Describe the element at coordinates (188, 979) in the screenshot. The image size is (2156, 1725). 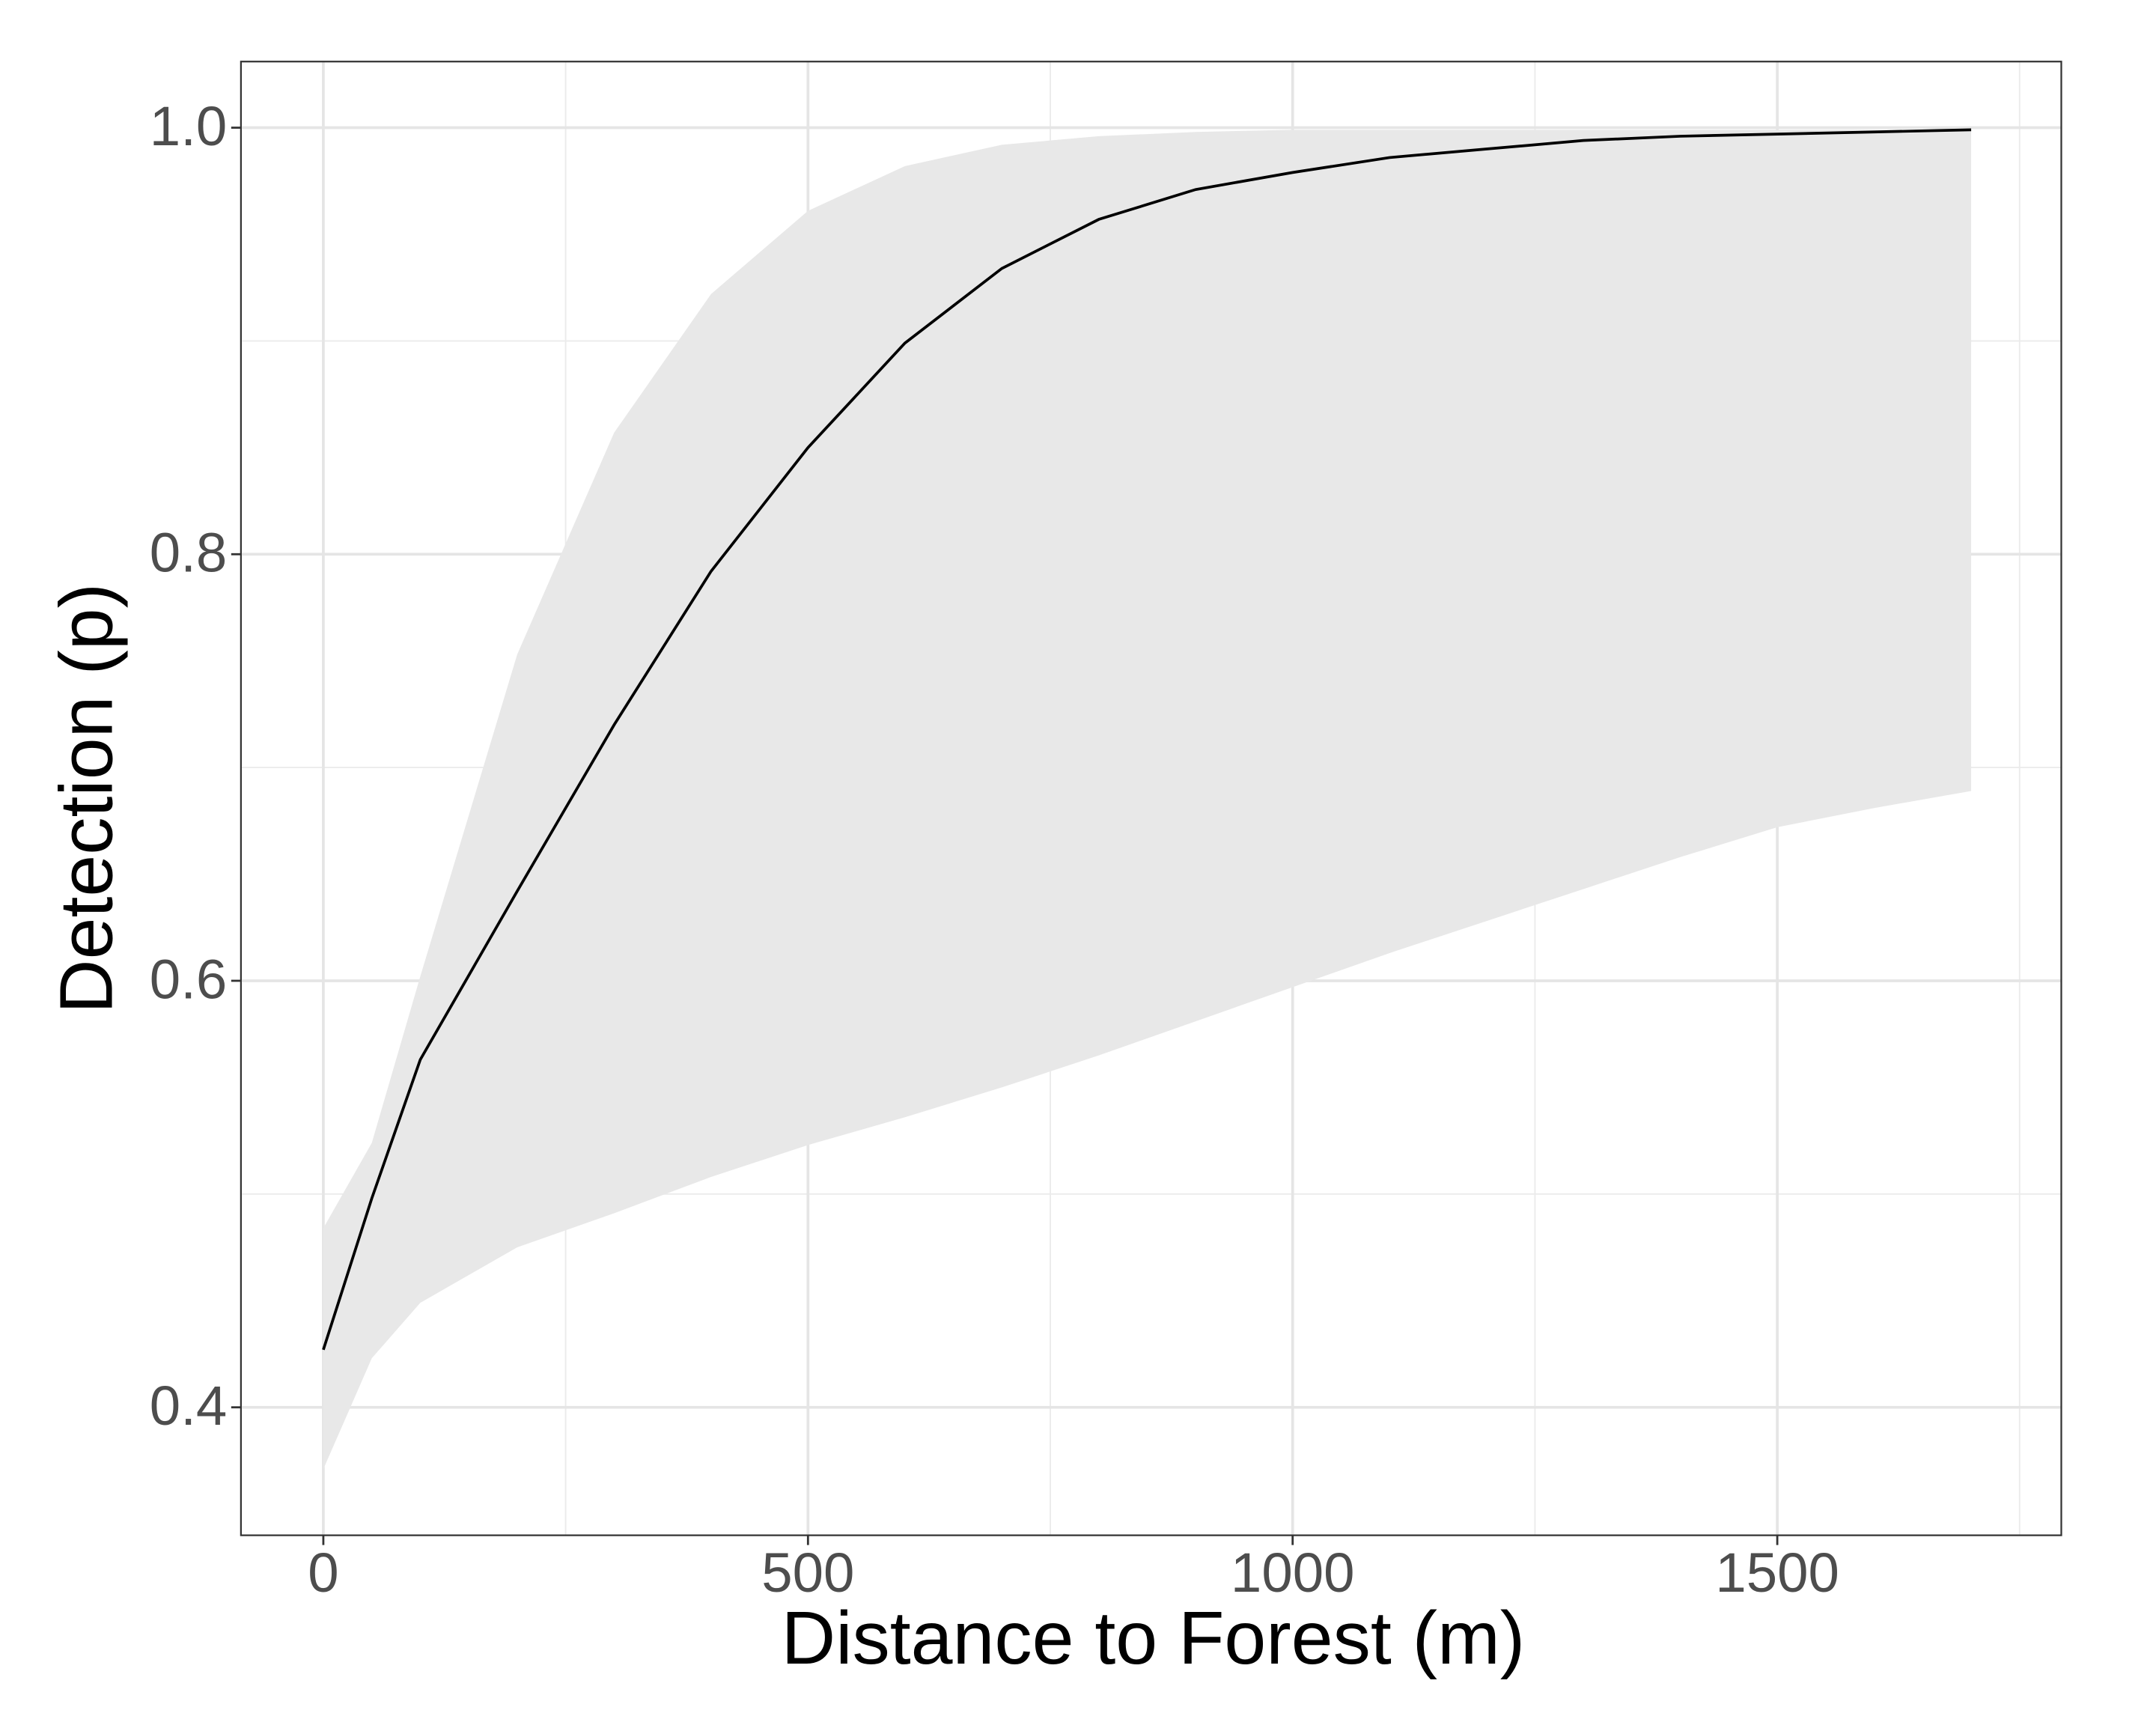
I see `y-tick-label: 0.6` at that location.